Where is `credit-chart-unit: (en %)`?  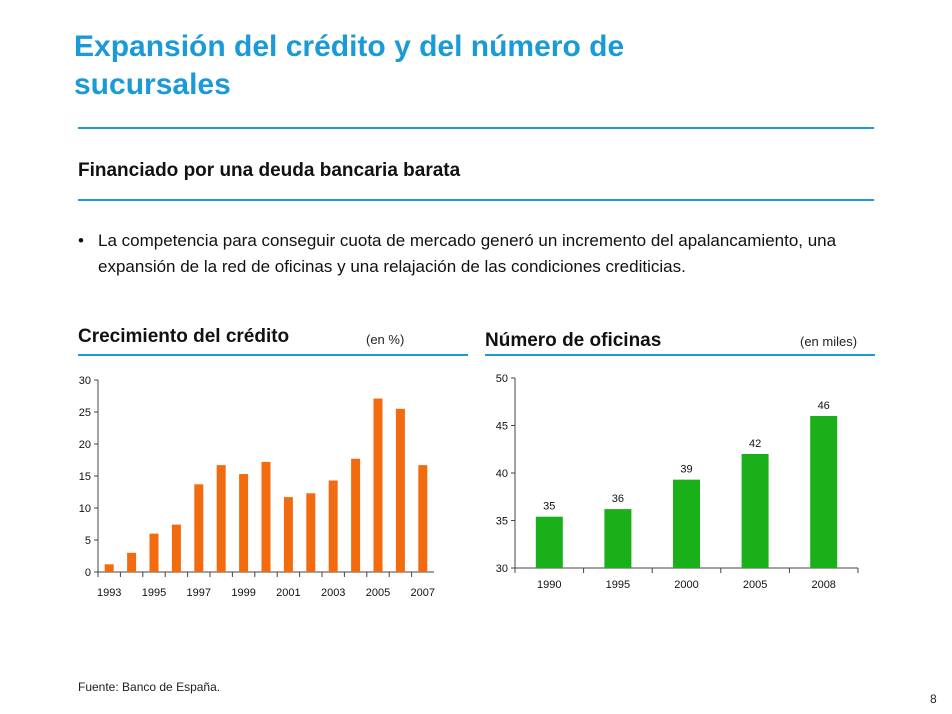 credit-chart-unit: (en %) is located at coordinates (385, 339).